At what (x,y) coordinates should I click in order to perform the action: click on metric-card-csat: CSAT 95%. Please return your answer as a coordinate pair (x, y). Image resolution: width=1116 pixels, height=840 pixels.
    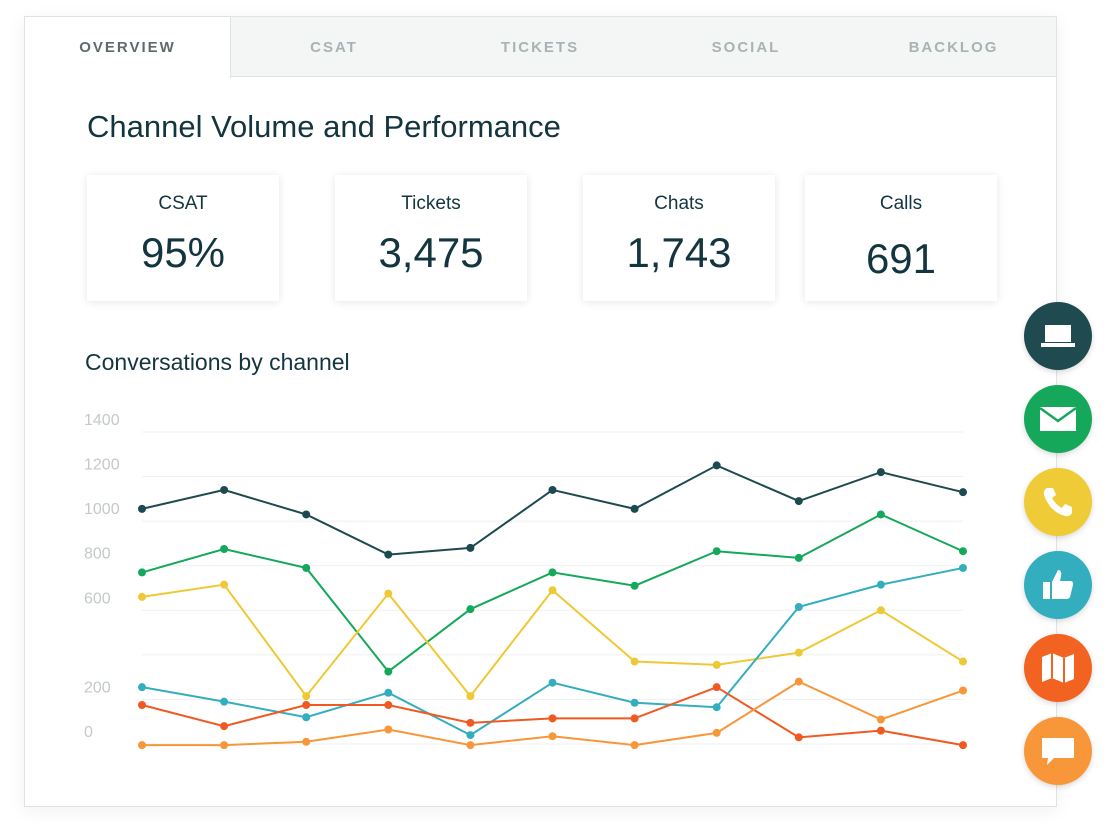
    Looking at the image, I should click on (183, 238).